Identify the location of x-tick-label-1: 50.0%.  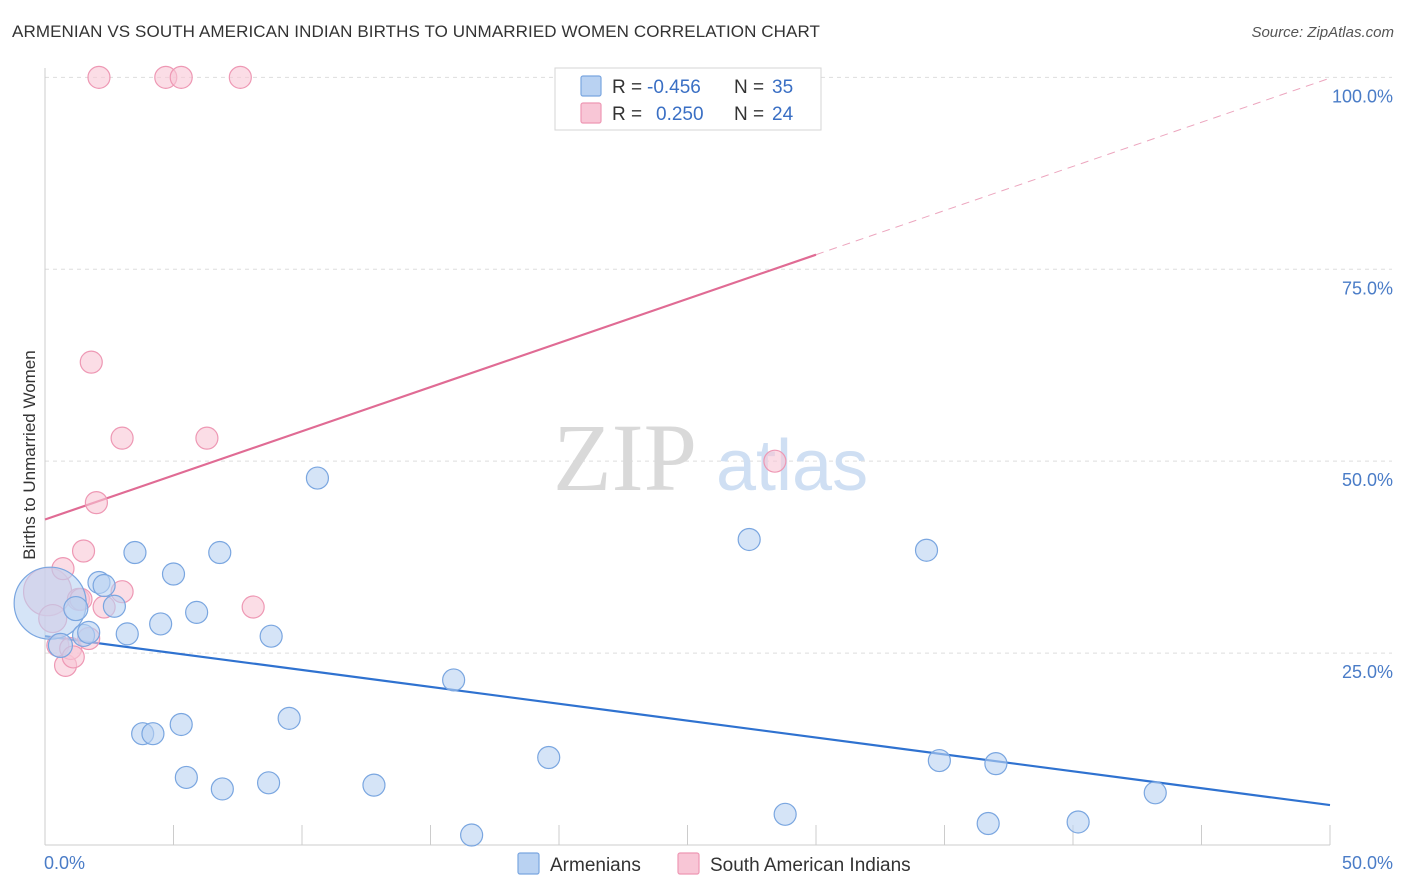
(1367, 863).